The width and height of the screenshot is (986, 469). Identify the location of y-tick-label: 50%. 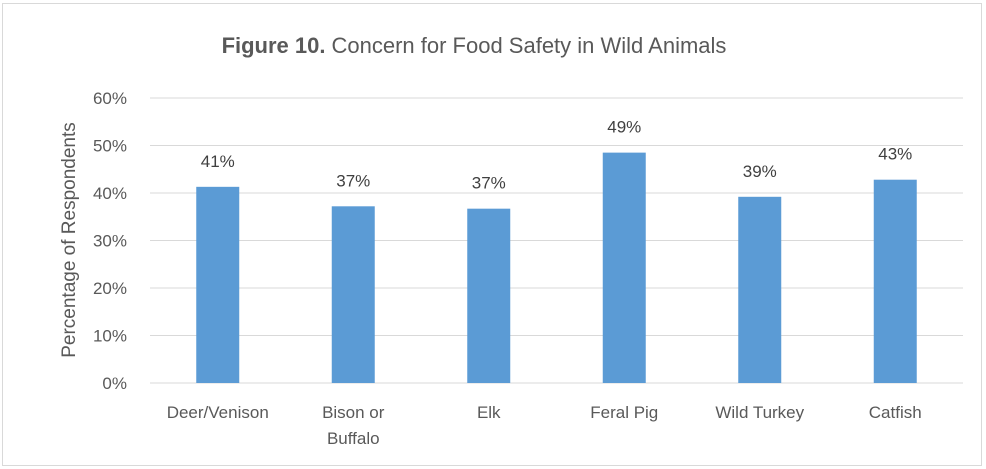
(110, 146).